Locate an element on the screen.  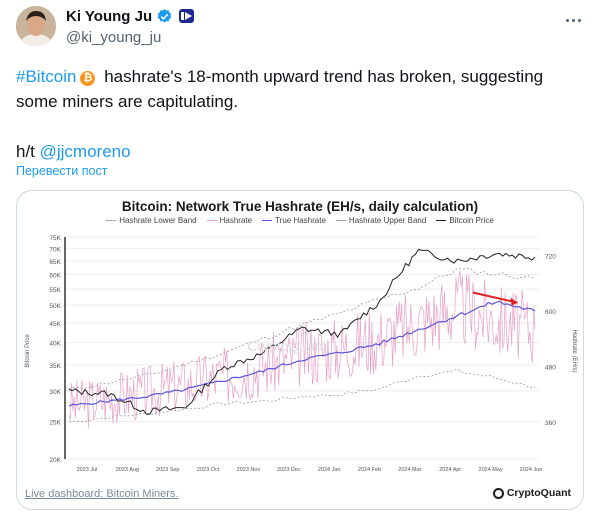
author-avatar is located at coordinates (36, 26).